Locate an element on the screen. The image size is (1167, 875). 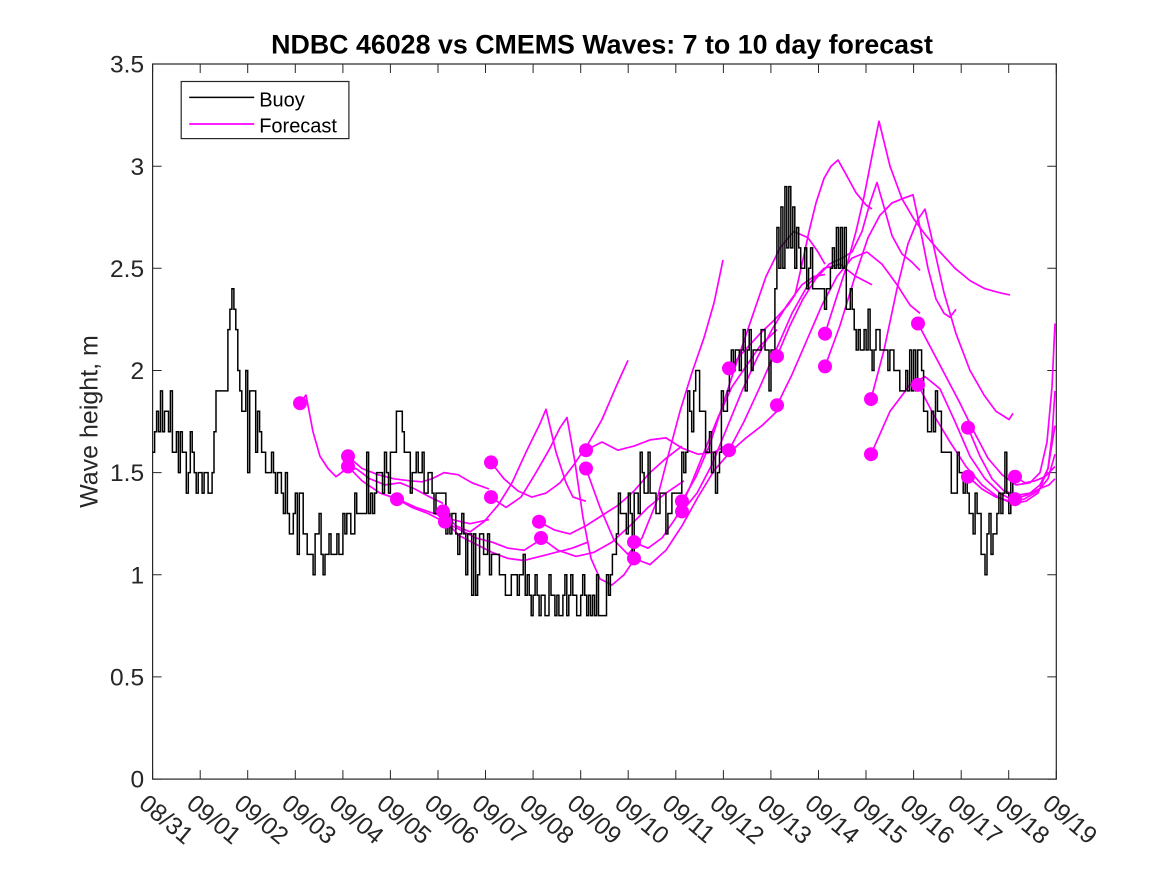
svg-text: 0 is located at coordinates (137, 780).